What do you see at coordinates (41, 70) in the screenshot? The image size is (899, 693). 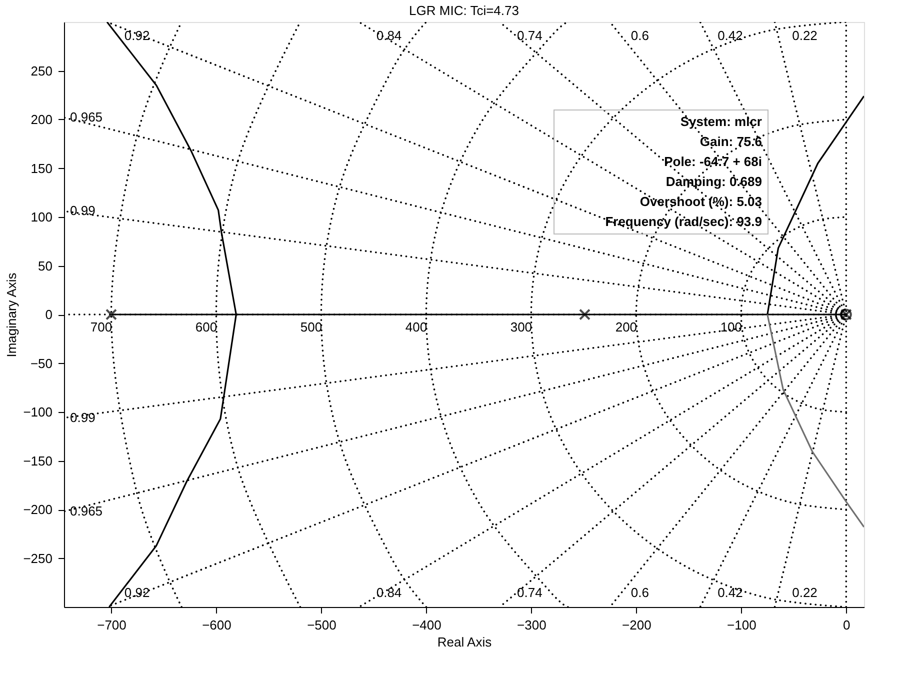 I see `y-tick-label: 250` at bounding box center [41, 70].